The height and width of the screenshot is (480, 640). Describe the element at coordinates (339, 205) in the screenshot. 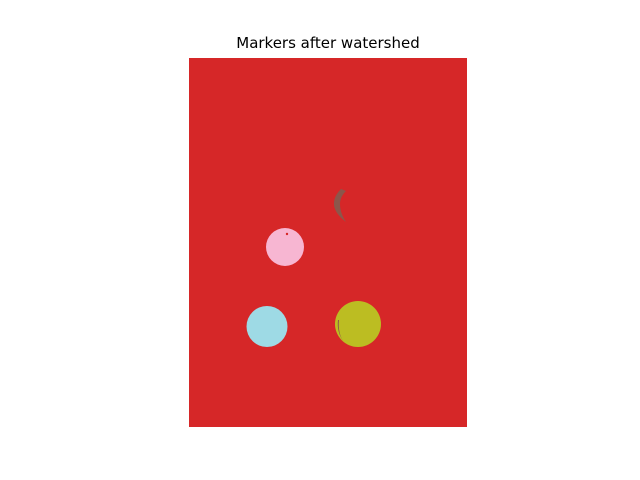

I see `brown-sliver` at that location.